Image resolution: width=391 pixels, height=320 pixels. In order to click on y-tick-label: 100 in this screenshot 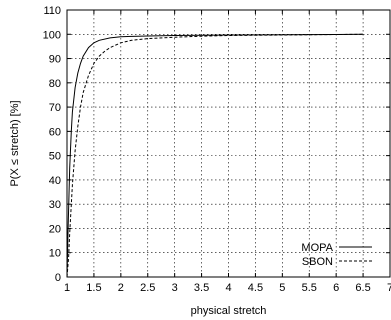, I will do `click(52, 35)`.